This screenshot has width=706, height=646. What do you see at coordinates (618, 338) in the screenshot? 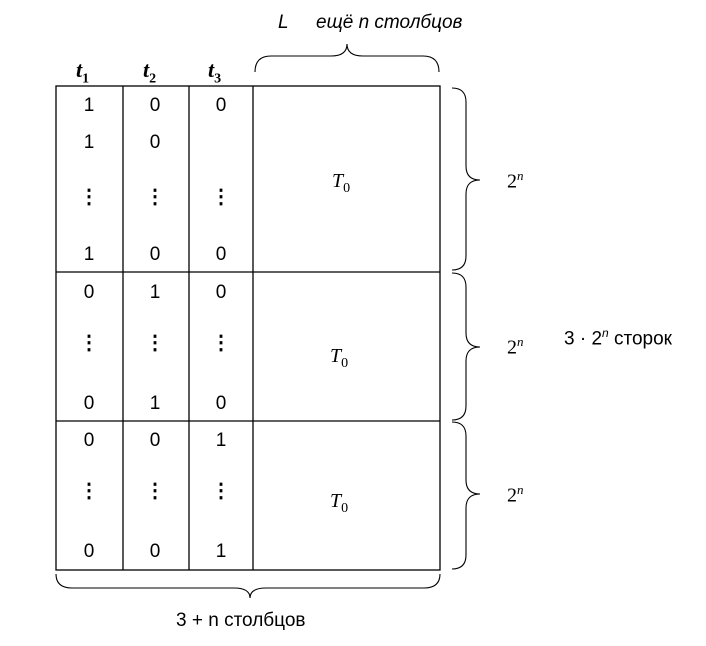
I see `total-rows-label: 3 · 2n сторок` at bounding box center [618, 338].